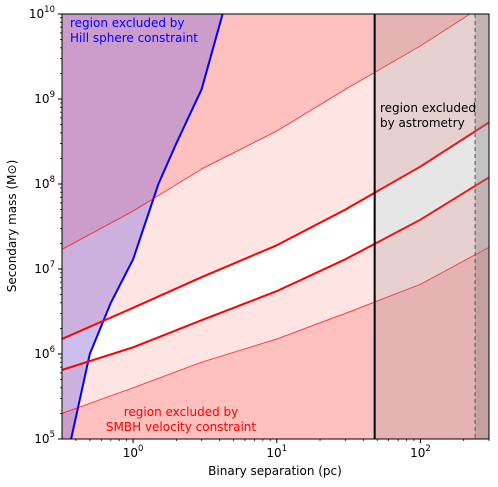  Describe the element at coordinates (12, 226) in the screenshot. I see `y-axis-label: Secondary mass (M⊙)` at that location.